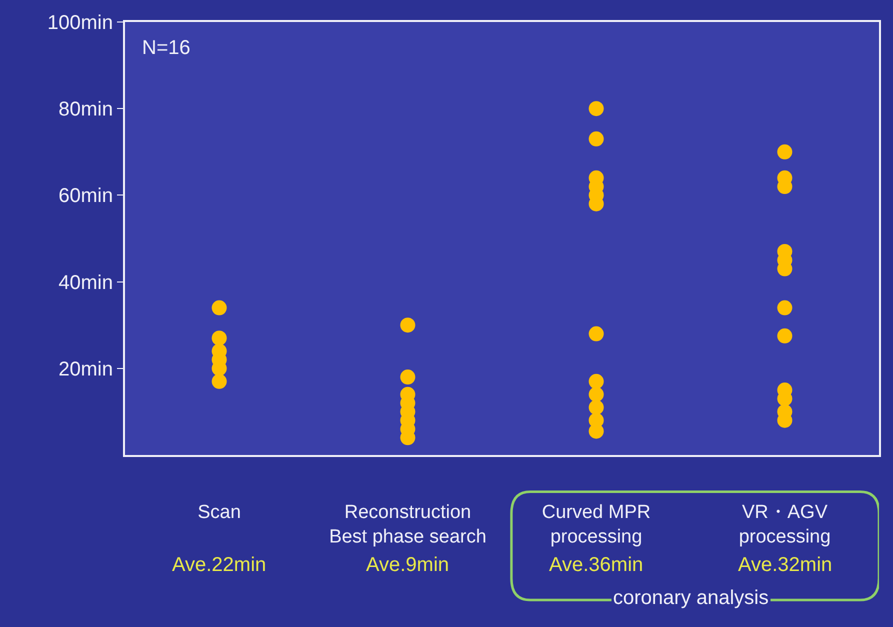 The height and width of the screenshot is (627, 893). What do you see at coordinates (596, 525) in the screenshot?
I see `x-tick-label: Curved MPR processing` at bounding box center [596, 525].